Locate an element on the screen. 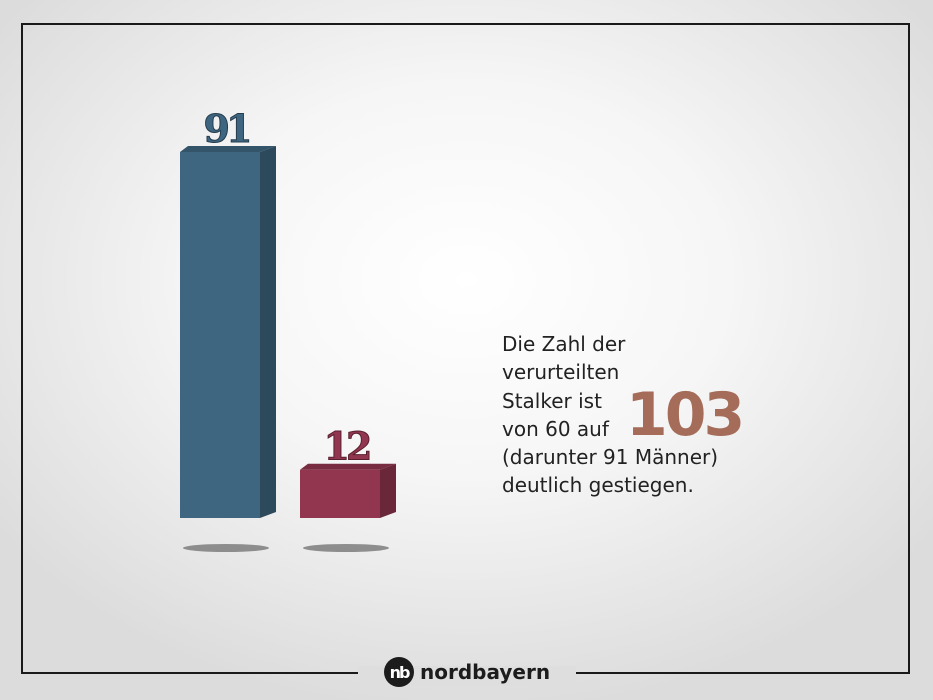  nordbayern-logo-icon: nb is located at coordinates (399, 672).